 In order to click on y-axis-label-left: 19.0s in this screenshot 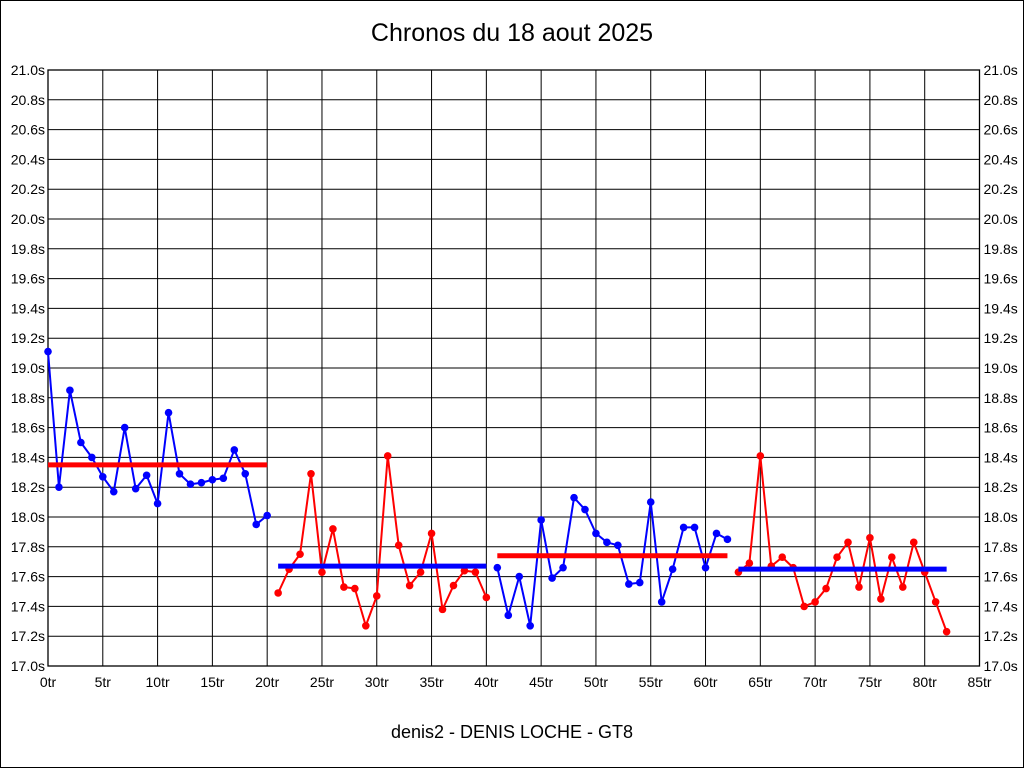, I will do `click(28, 368)`.